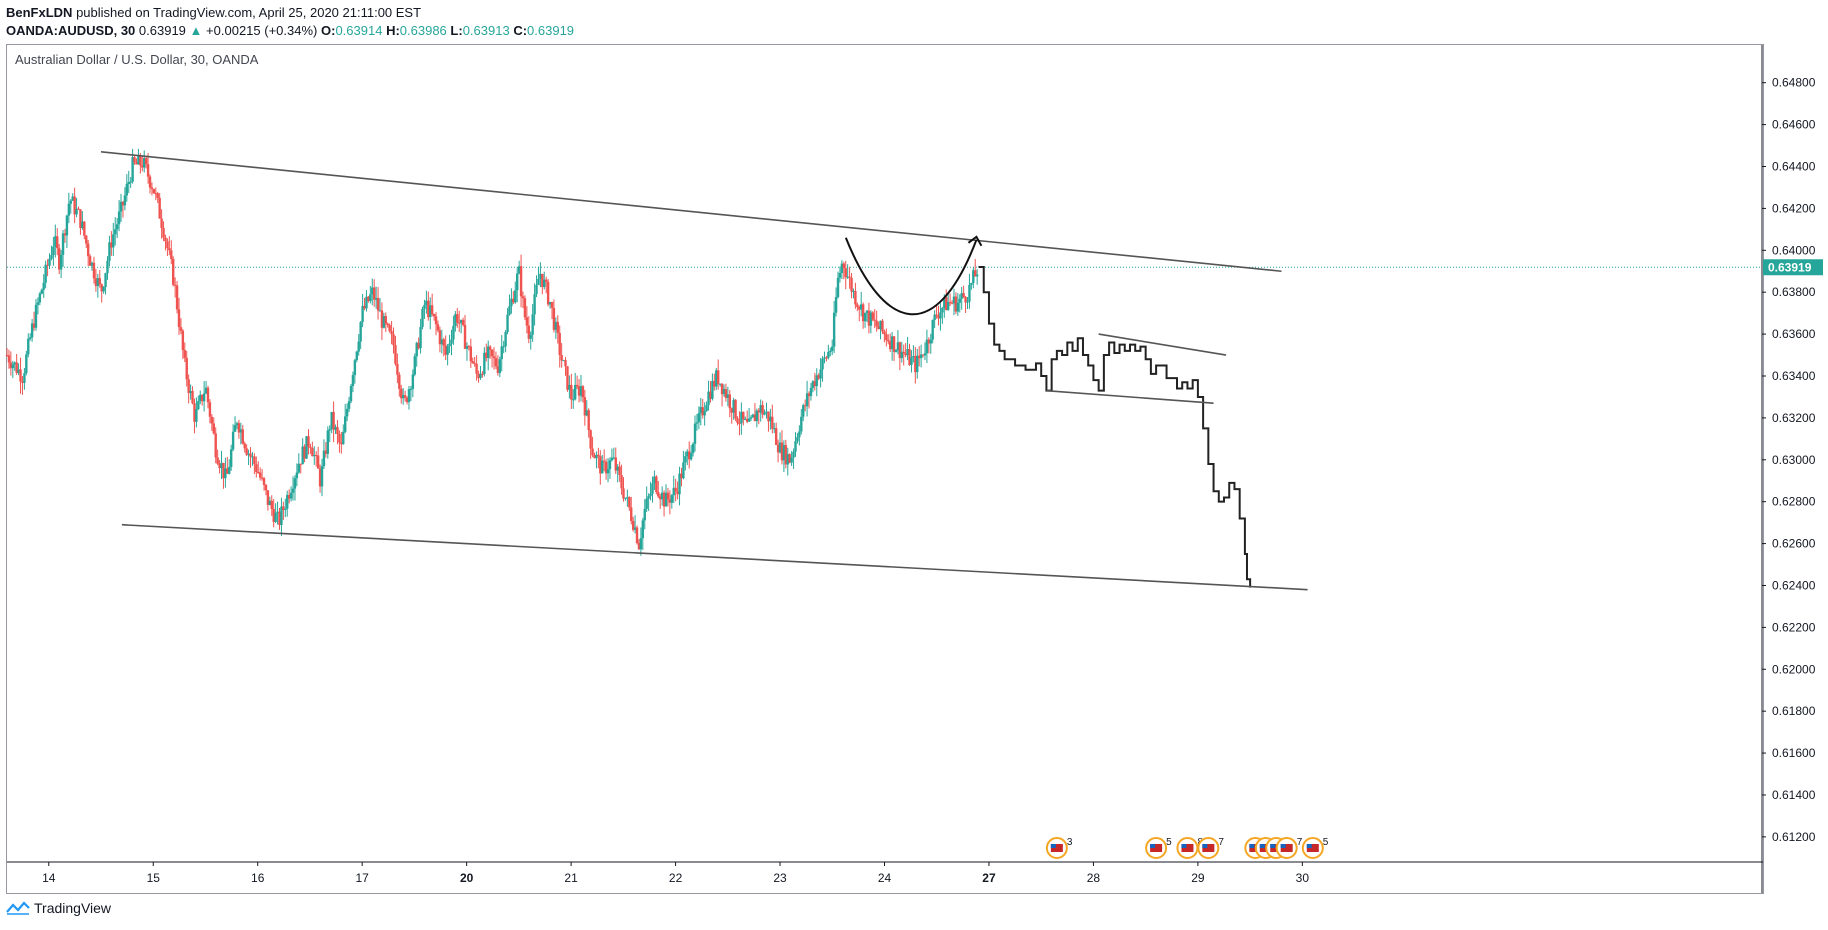 The height and width of the screenshot is (930, 1828). I want to click on price-tick-label: 0.63200, so click(1794, 418).